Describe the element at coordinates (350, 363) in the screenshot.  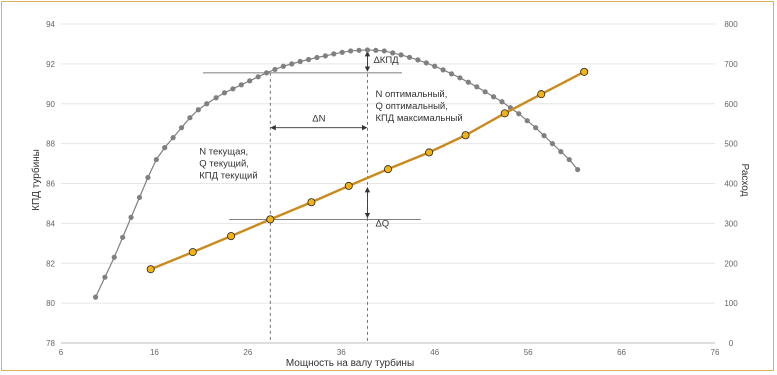
I see `x-axis-label: Мощность на валу турбины` at that location.